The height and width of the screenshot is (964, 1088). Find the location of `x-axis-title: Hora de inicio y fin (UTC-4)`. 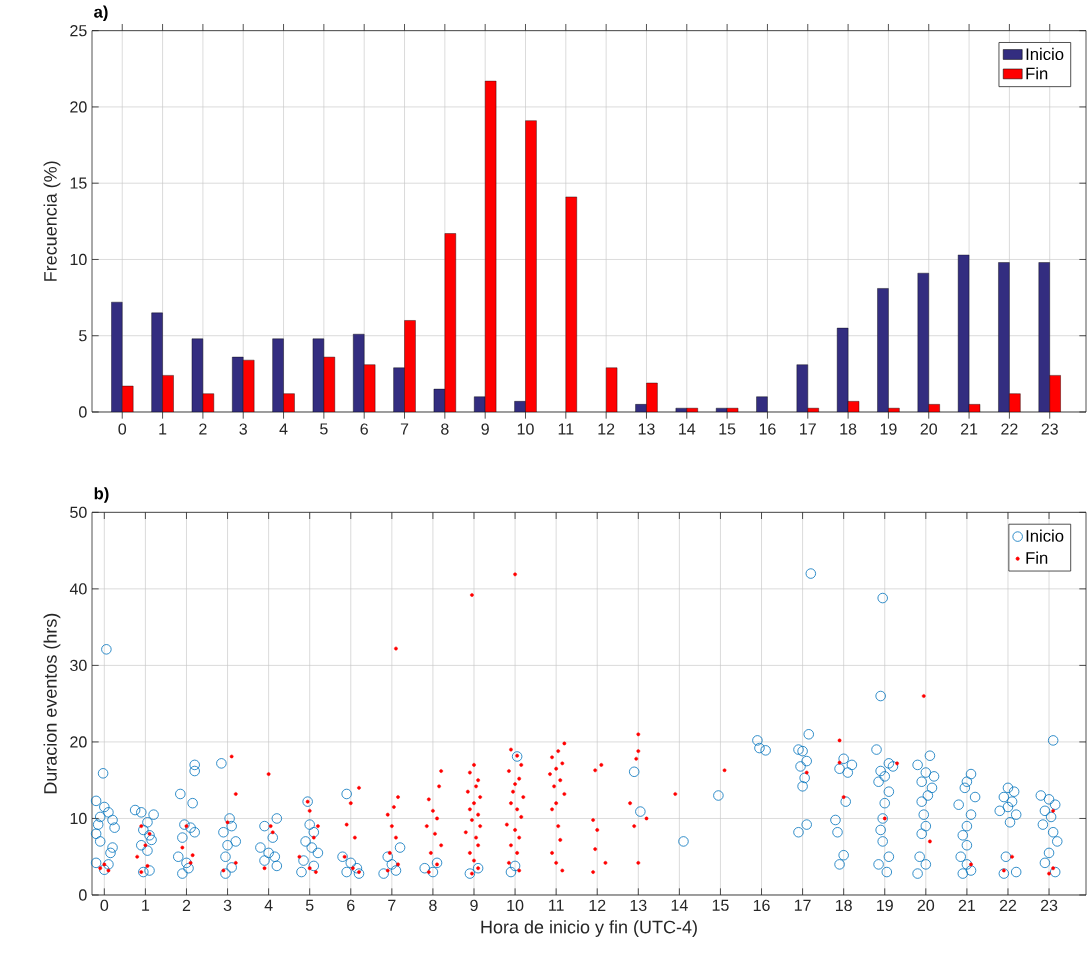

x-axis-title: Hora de inicio y fin (UTC-4) is located at coordinates (589, 928).